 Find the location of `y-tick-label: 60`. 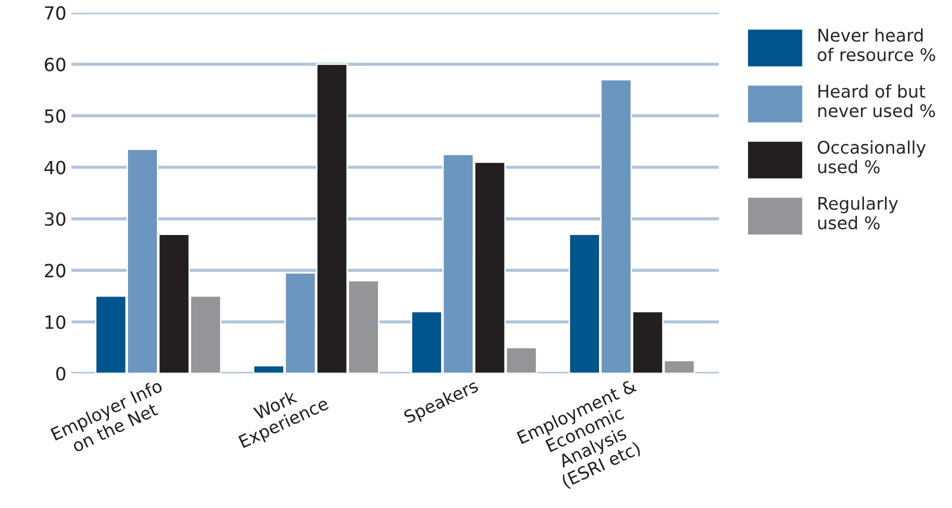

y-tick-label: 60 is located at coordinates (55, 65).